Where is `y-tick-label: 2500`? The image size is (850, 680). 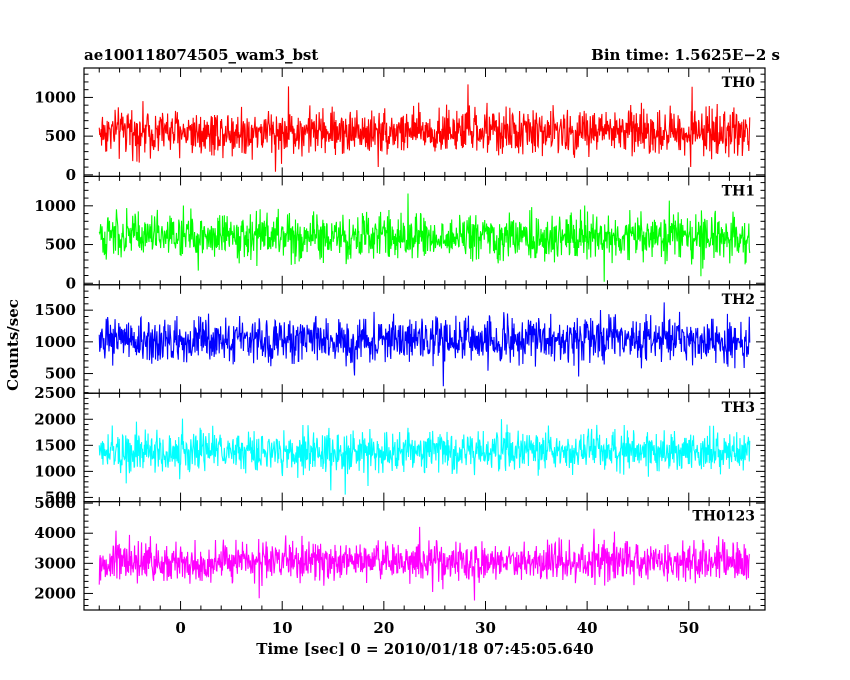 y-tick-label: 2500 is located at coordinates (55, 393).